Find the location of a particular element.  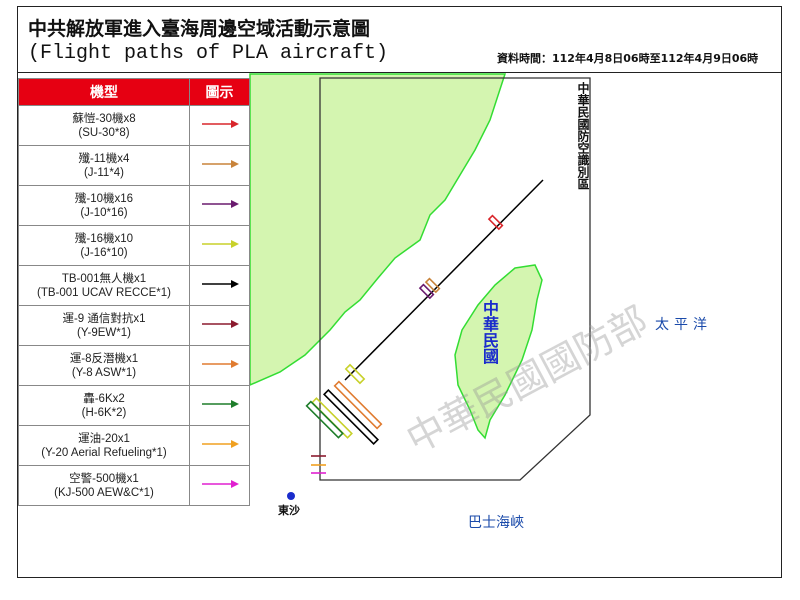

legend-row: 運-8反潛機x1 (Y-8 ASW*1) is located at coordinates (134, 365).